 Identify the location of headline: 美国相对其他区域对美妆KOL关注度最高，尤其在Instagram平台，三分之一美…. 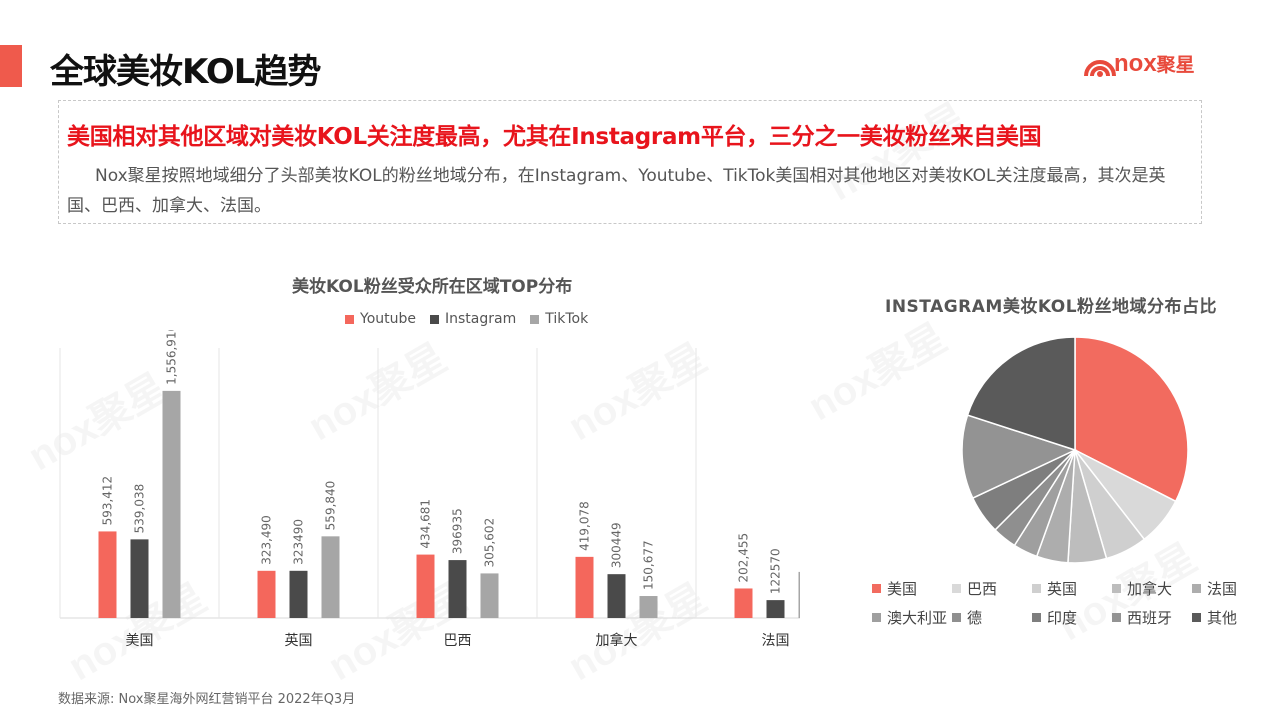
(554, 137).